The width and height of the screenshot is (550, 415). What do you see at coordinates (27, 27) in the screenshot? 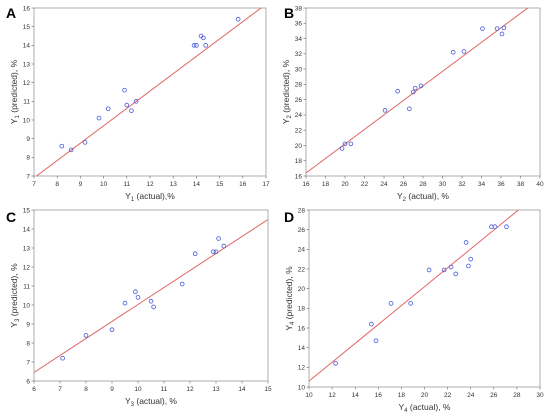
I see `y-tick-label: 15` at bounding box center [27, 27].